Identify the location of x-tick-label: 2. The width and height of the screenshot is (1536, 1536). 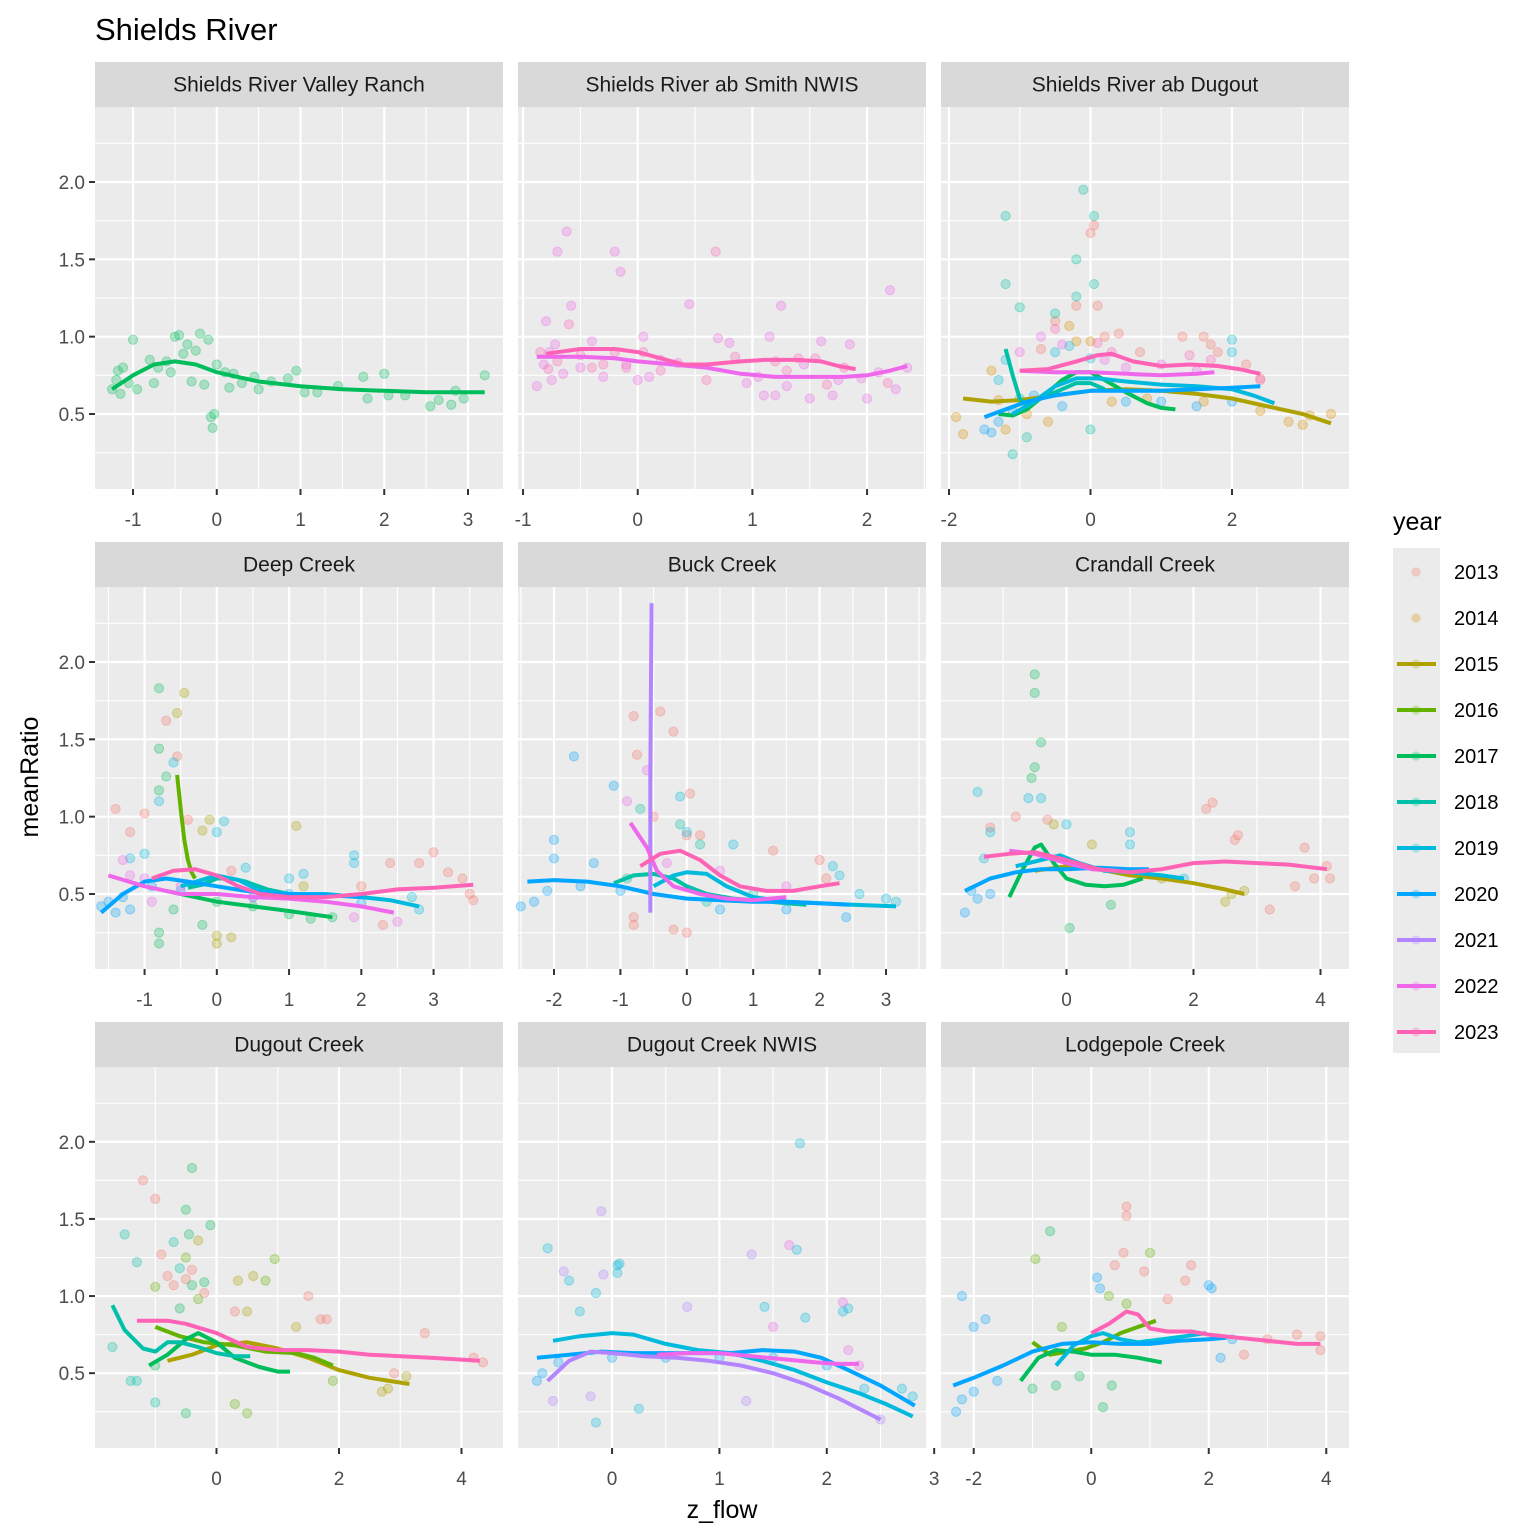
(384, 520).